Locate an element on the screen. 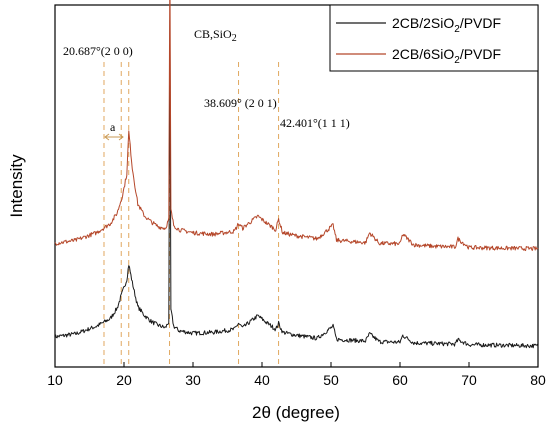 The width and height of the screenshot is (550, 432). annotation-cb-sio2-sub: 2 is located at coordinates (234, 38).